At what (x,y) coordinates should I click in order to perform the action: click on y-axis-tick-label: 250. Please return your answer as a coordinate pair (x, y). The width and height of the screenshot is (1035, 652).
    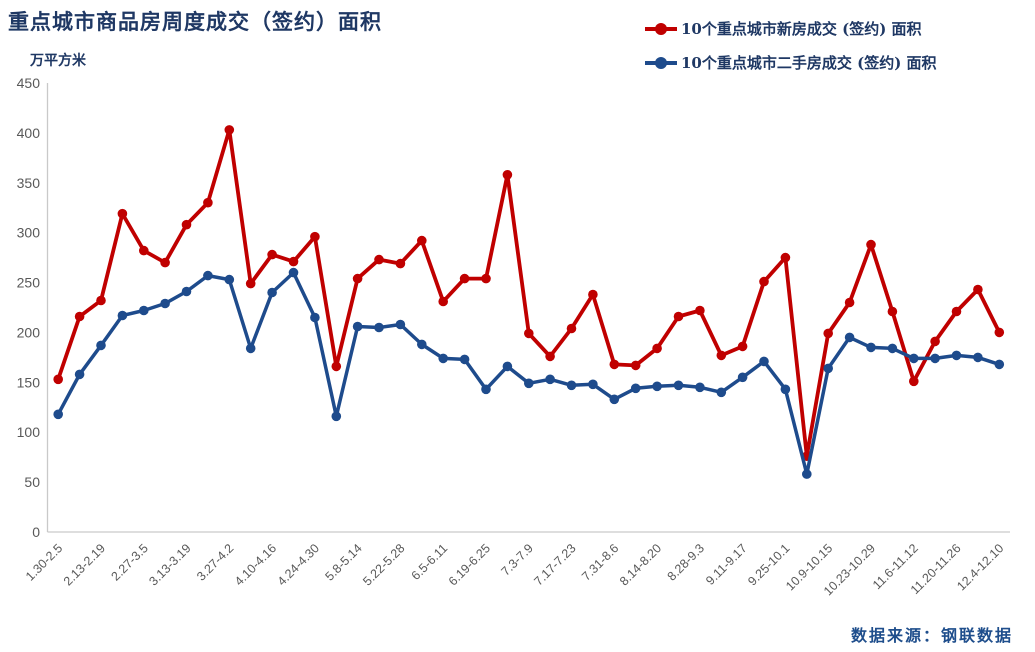
    Looking at the image, I should click on (29, 283).